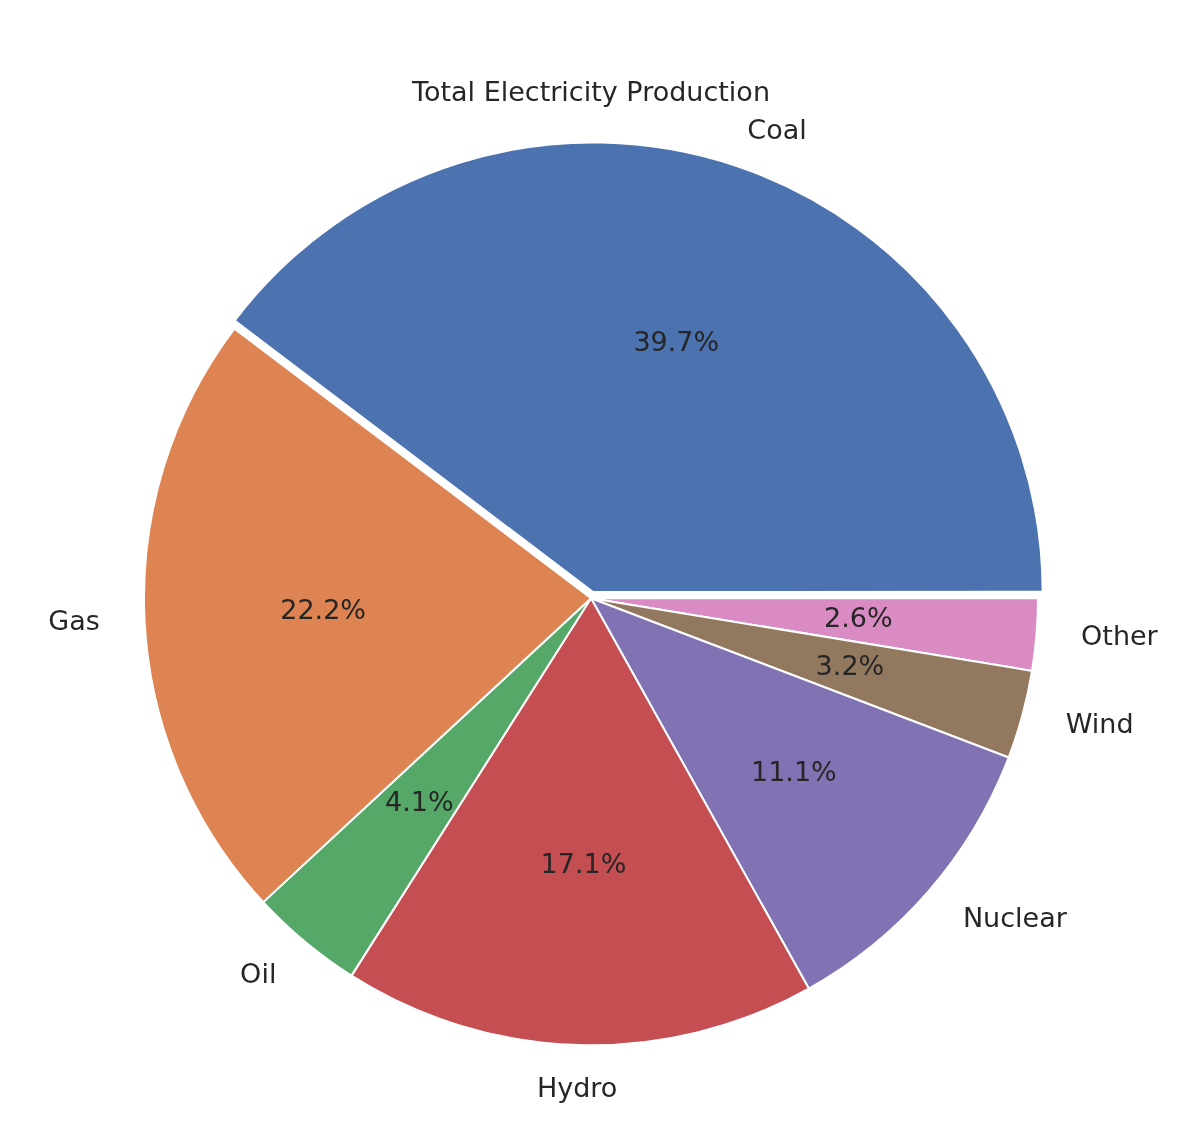  Describe the element at coordinates (777, 130) in the screenshot. I see `slice-label: Coal` at that location.